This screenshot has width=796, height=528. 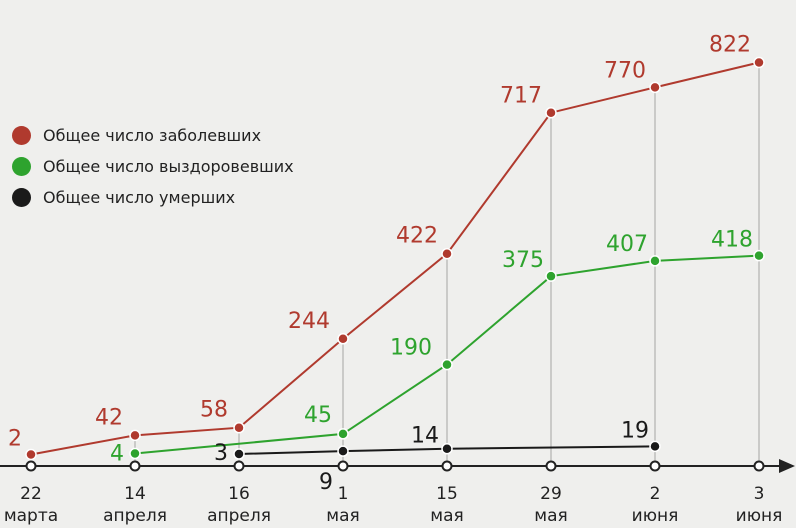 What do you see at coordinates (425, 436) in the screenshot?
I see `data-label: 14` at bounding box center [425, 436].